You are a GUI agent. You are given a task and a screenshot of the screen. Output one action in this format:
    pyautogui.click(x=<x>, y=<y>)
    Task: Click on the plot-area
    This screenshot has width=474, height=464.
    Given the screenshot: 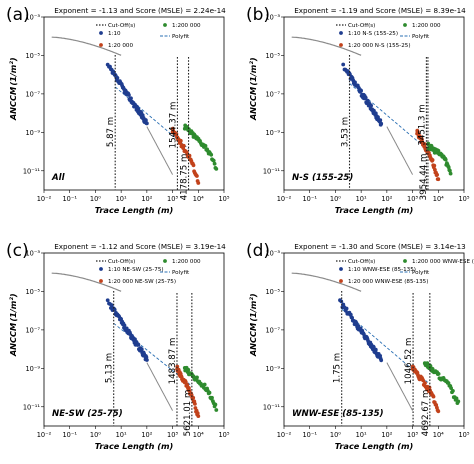 What is the action you would take?
    pyautogui.click(x=376, y=349)
    